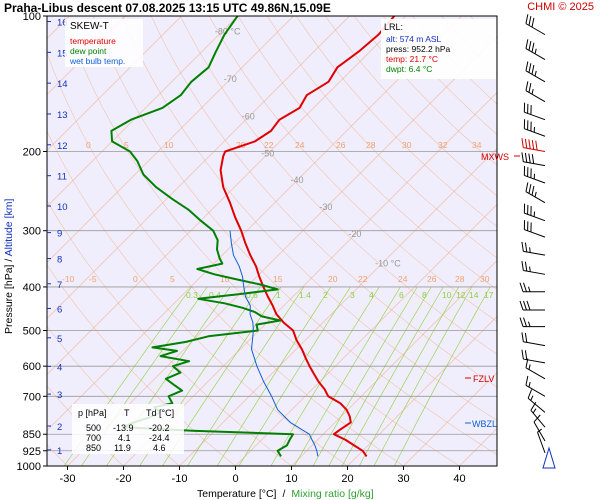  Describe the element at coordinates (412, 59) in the screenshot. I see `lrl-temp: temp: 21.7 °C` at that location.